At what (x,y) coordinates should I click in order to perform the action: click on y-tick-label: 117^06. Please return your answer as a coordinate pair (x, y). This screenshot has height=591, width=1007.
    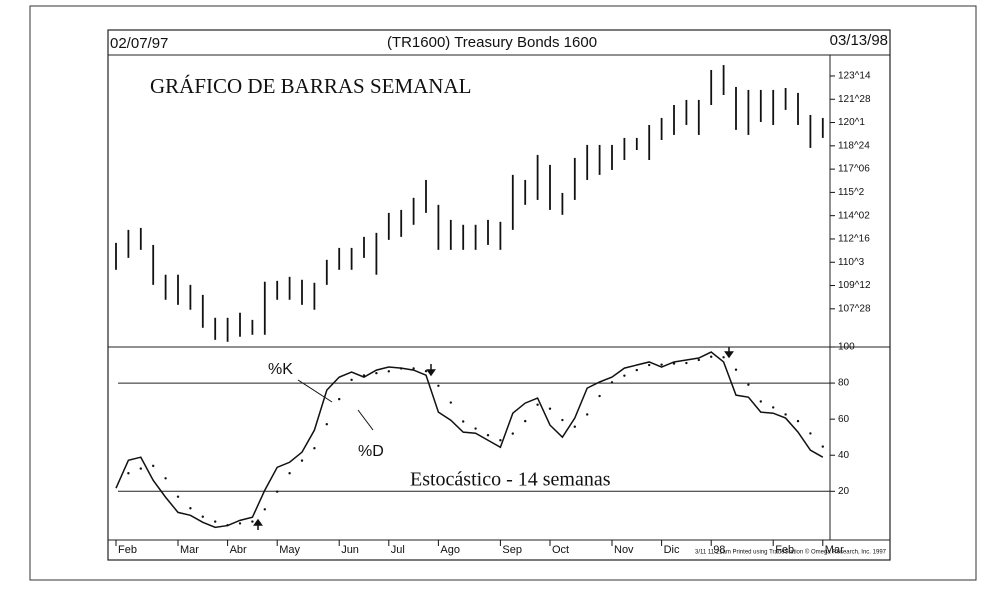
    Looking at the image, I should click on (854, 169).